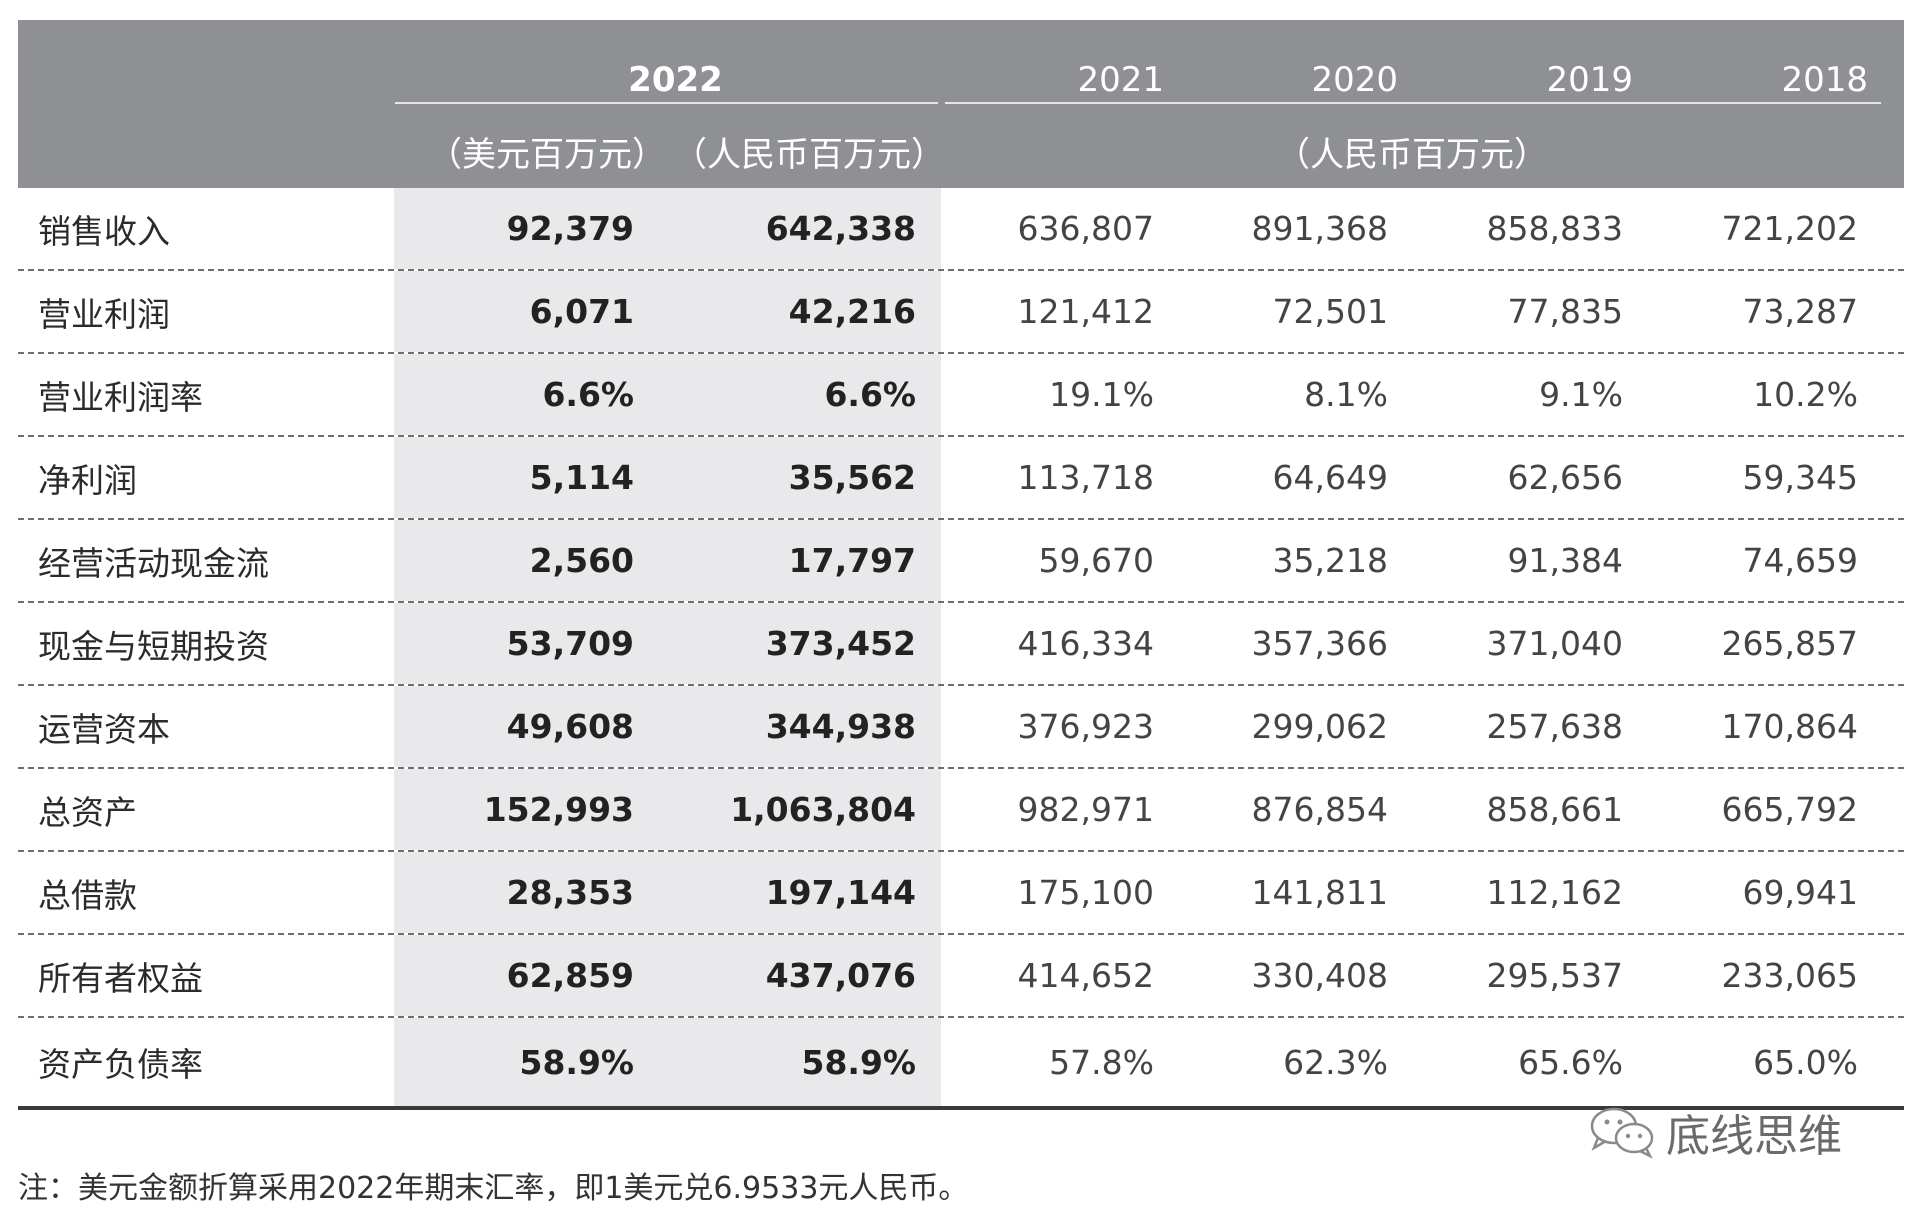 The image size is (1920, 1212). What do you see at coordinates (1789, 726) in the screenshot?
I see `cell-2018: 170,864` at bounding box center [1789, 726].